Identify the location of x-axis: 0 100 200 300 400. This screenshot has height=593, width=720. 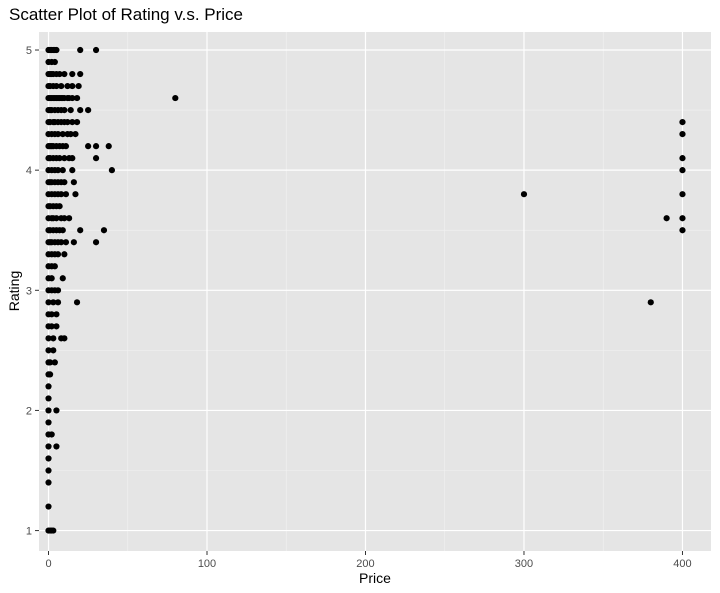
(368, 560).